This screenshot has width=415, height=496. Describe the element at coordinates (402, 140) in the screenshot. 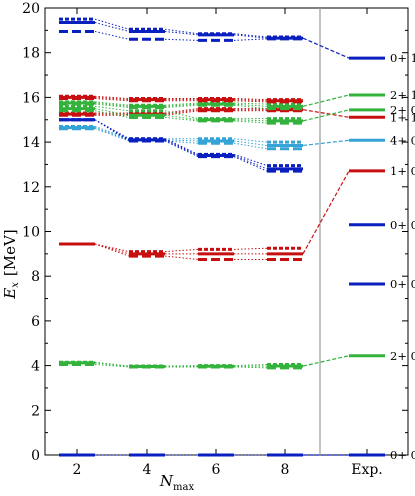

I see `exp-state-label: 4+ 0` at that location.